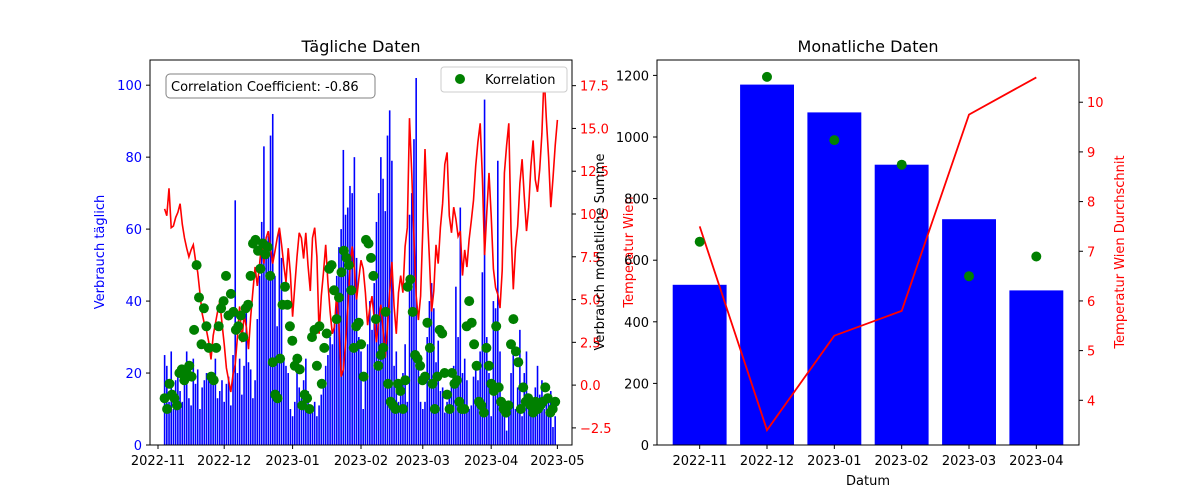  Describe the element at coordinates (969, 461) in the screenshot. I see `monthly-x-tick-label: 2023-03` at that location.